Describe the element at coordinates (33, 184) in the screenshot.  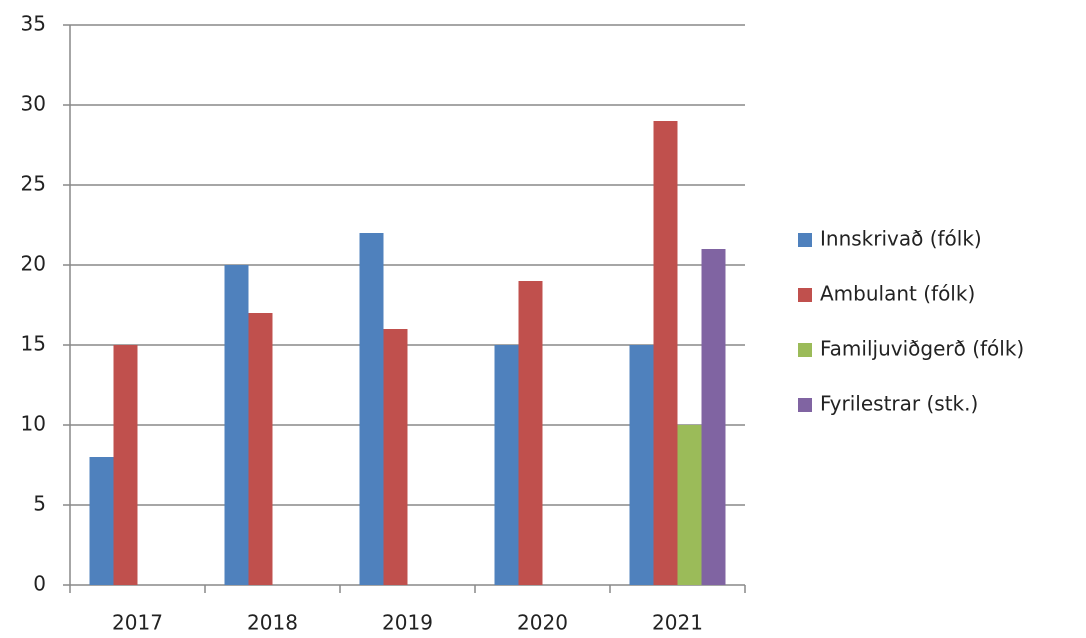
I see `y-tick-label: 25` at that location.